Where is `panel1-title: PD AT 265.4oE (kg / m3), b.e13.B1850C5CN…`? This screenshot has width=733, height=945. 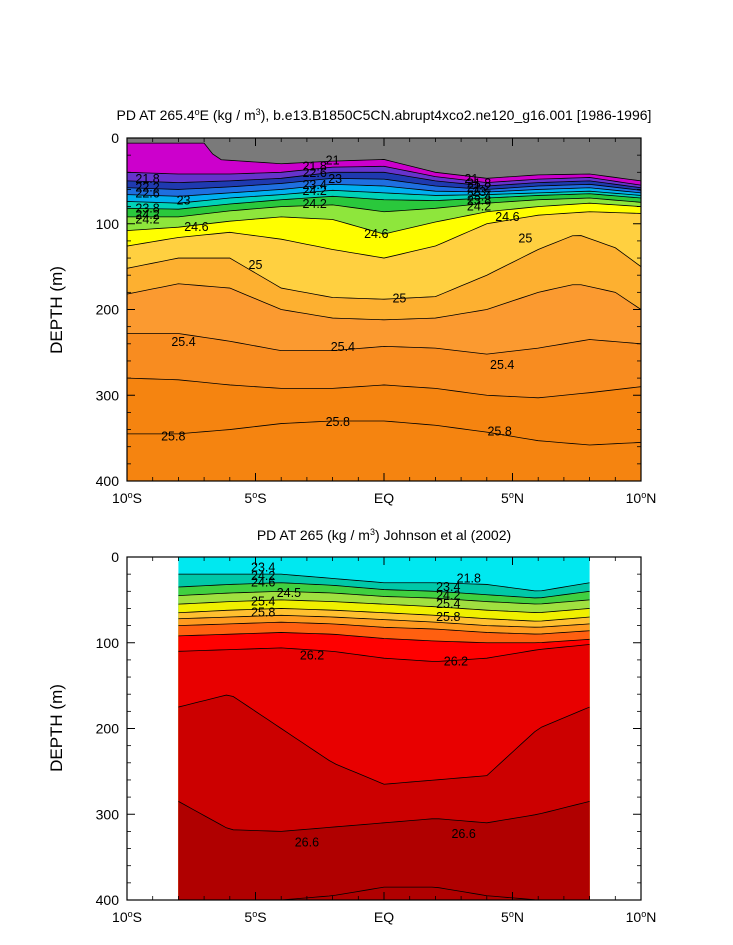
panel1-title: PD AT 265.4oE (kg / m3), b.e13.B1850C5CN… is located at coordinates (384, 115).